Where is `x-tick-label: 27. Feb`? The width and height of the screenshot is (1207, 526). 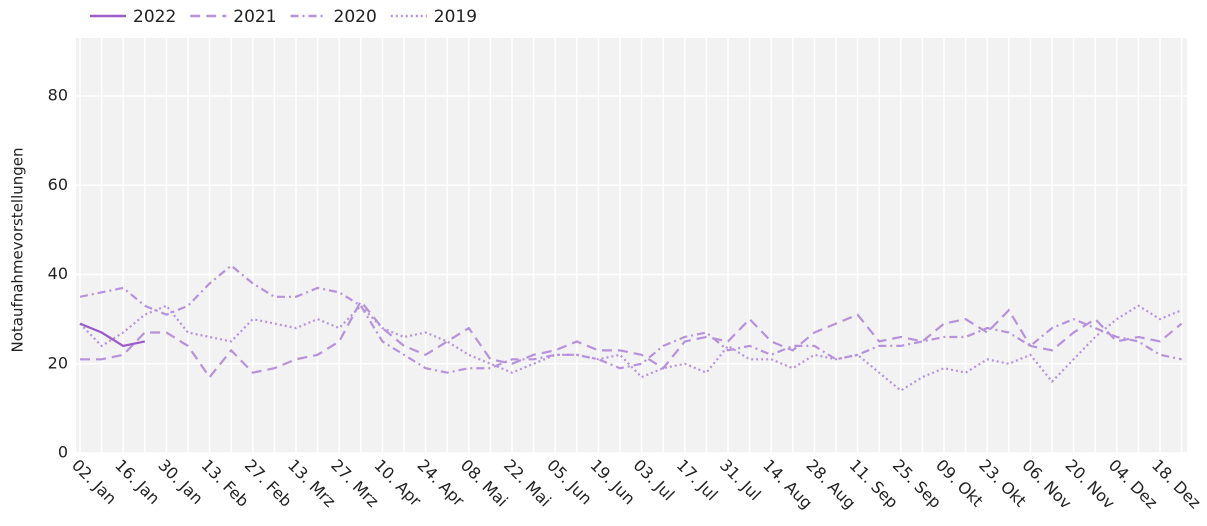
x-tick-label: 27. Feb is located at coordinates (268, 483).